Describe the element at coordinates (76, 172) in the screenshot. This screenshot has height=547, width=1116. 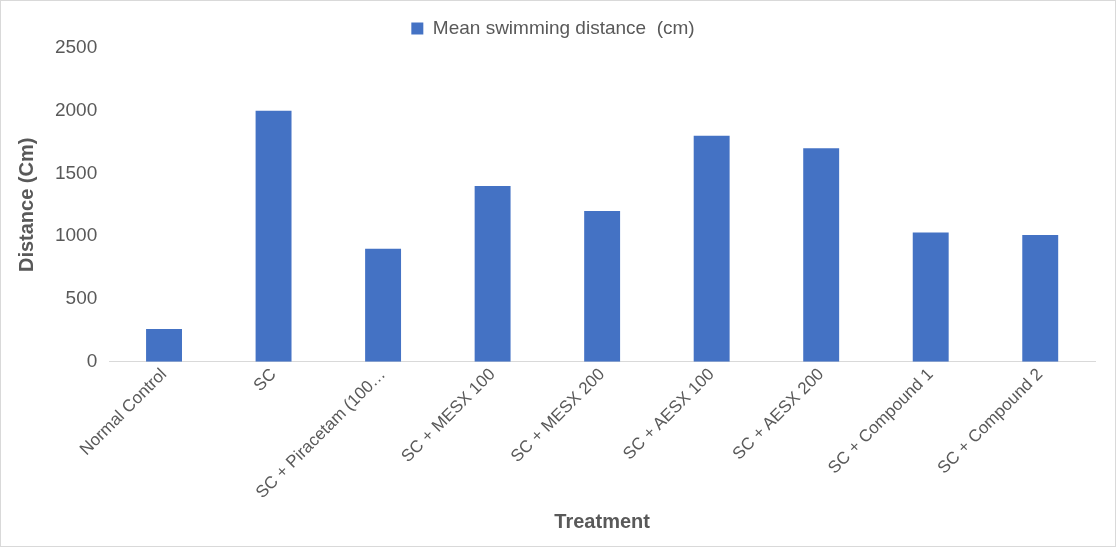
I see `y-tick-label: 1500` at that location.